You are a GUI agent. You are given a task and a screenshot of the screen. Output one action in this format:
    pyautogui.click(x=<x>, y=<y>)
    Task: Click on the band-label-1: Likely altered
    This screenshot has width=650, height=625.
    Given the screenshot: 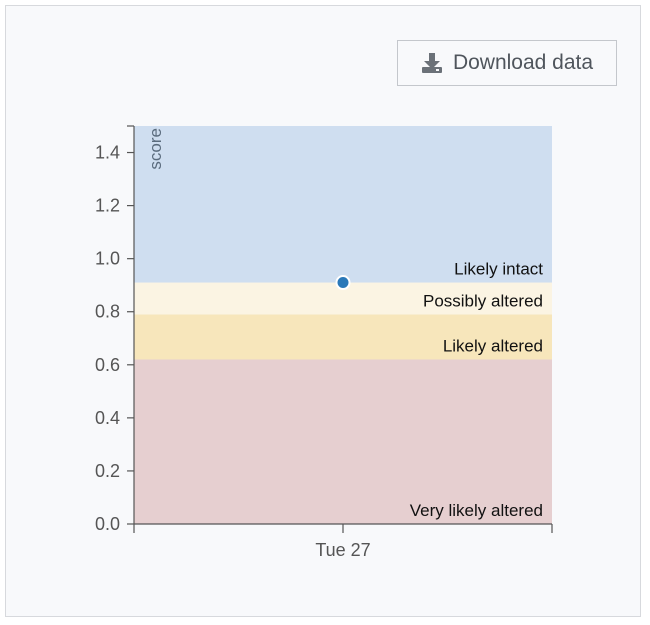 What is the action you would take?
    pyautogui.click(x=493, y=345)
    